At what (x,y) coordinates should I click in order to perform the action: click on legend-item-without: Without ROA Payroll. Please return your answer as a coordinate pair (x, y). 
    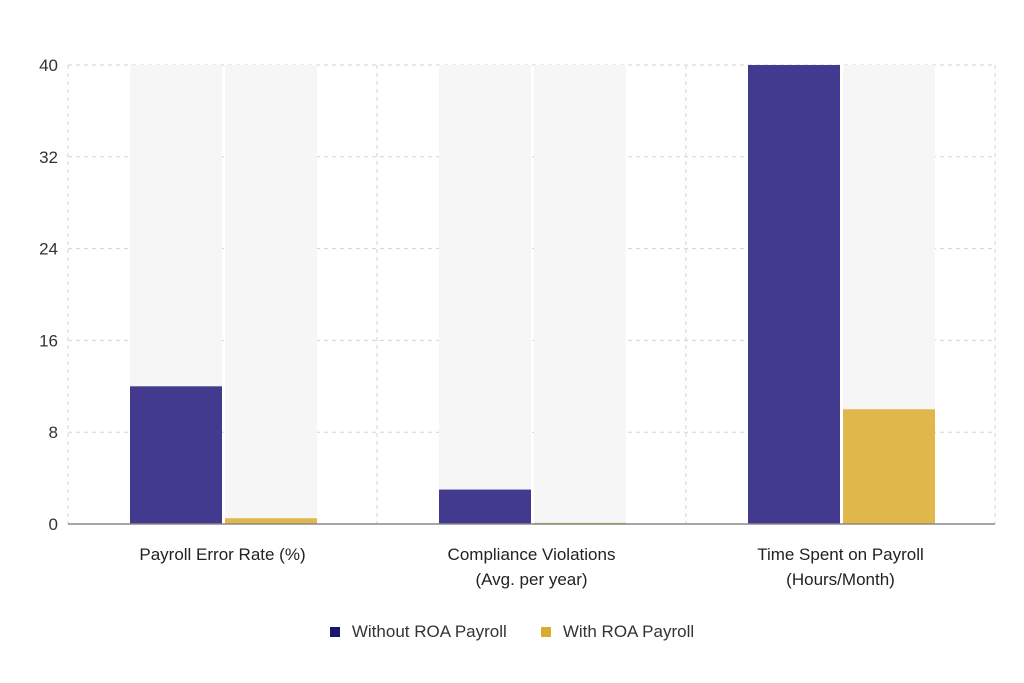
    Looking at the image, I should click on (418, 632).